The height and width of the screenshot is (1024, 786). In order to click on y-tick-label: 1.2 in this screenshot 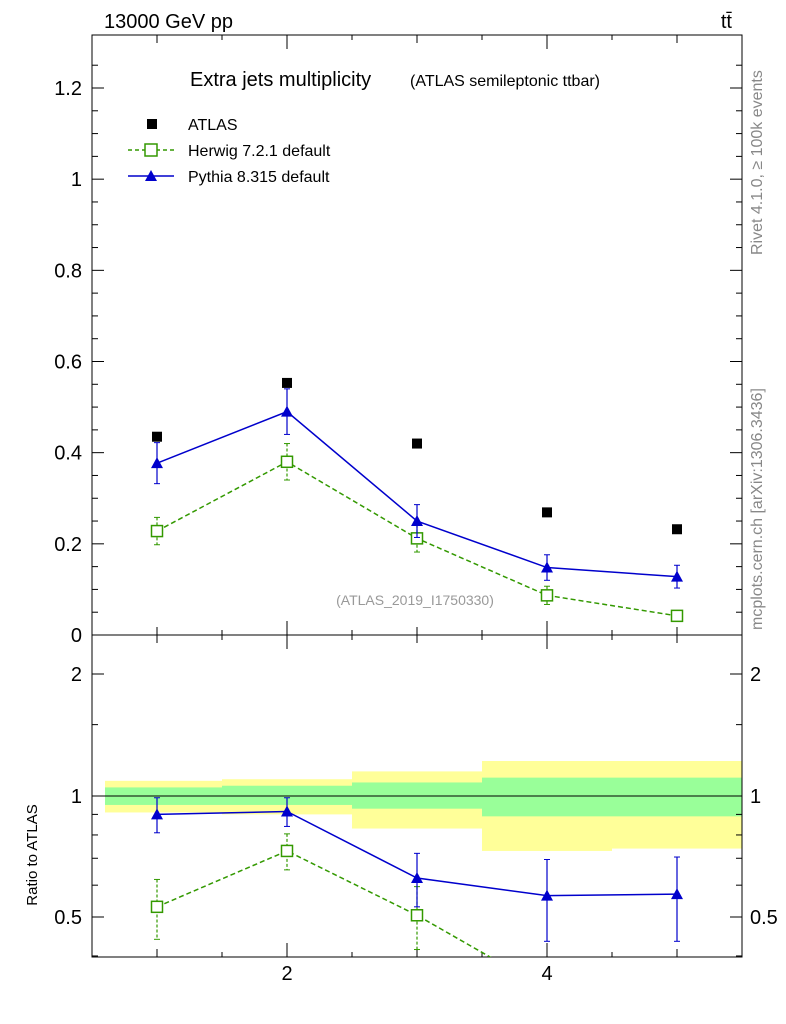, I will do `click(68, 89)`.